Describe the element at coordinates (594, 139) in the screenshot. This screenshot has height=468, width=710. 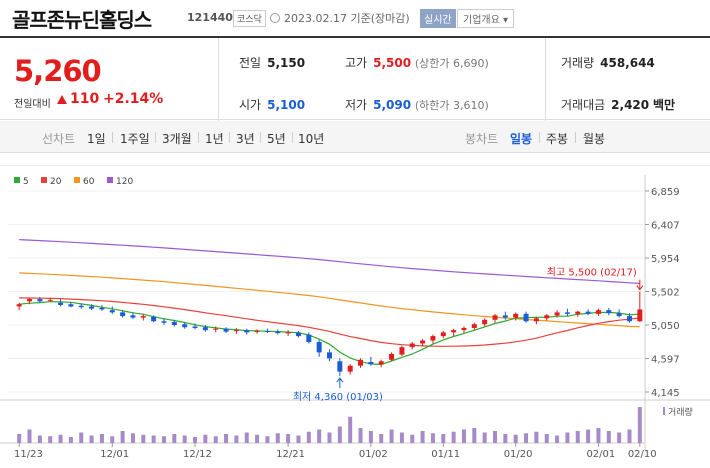
I see `candle-monthly: 월봉` at that location.